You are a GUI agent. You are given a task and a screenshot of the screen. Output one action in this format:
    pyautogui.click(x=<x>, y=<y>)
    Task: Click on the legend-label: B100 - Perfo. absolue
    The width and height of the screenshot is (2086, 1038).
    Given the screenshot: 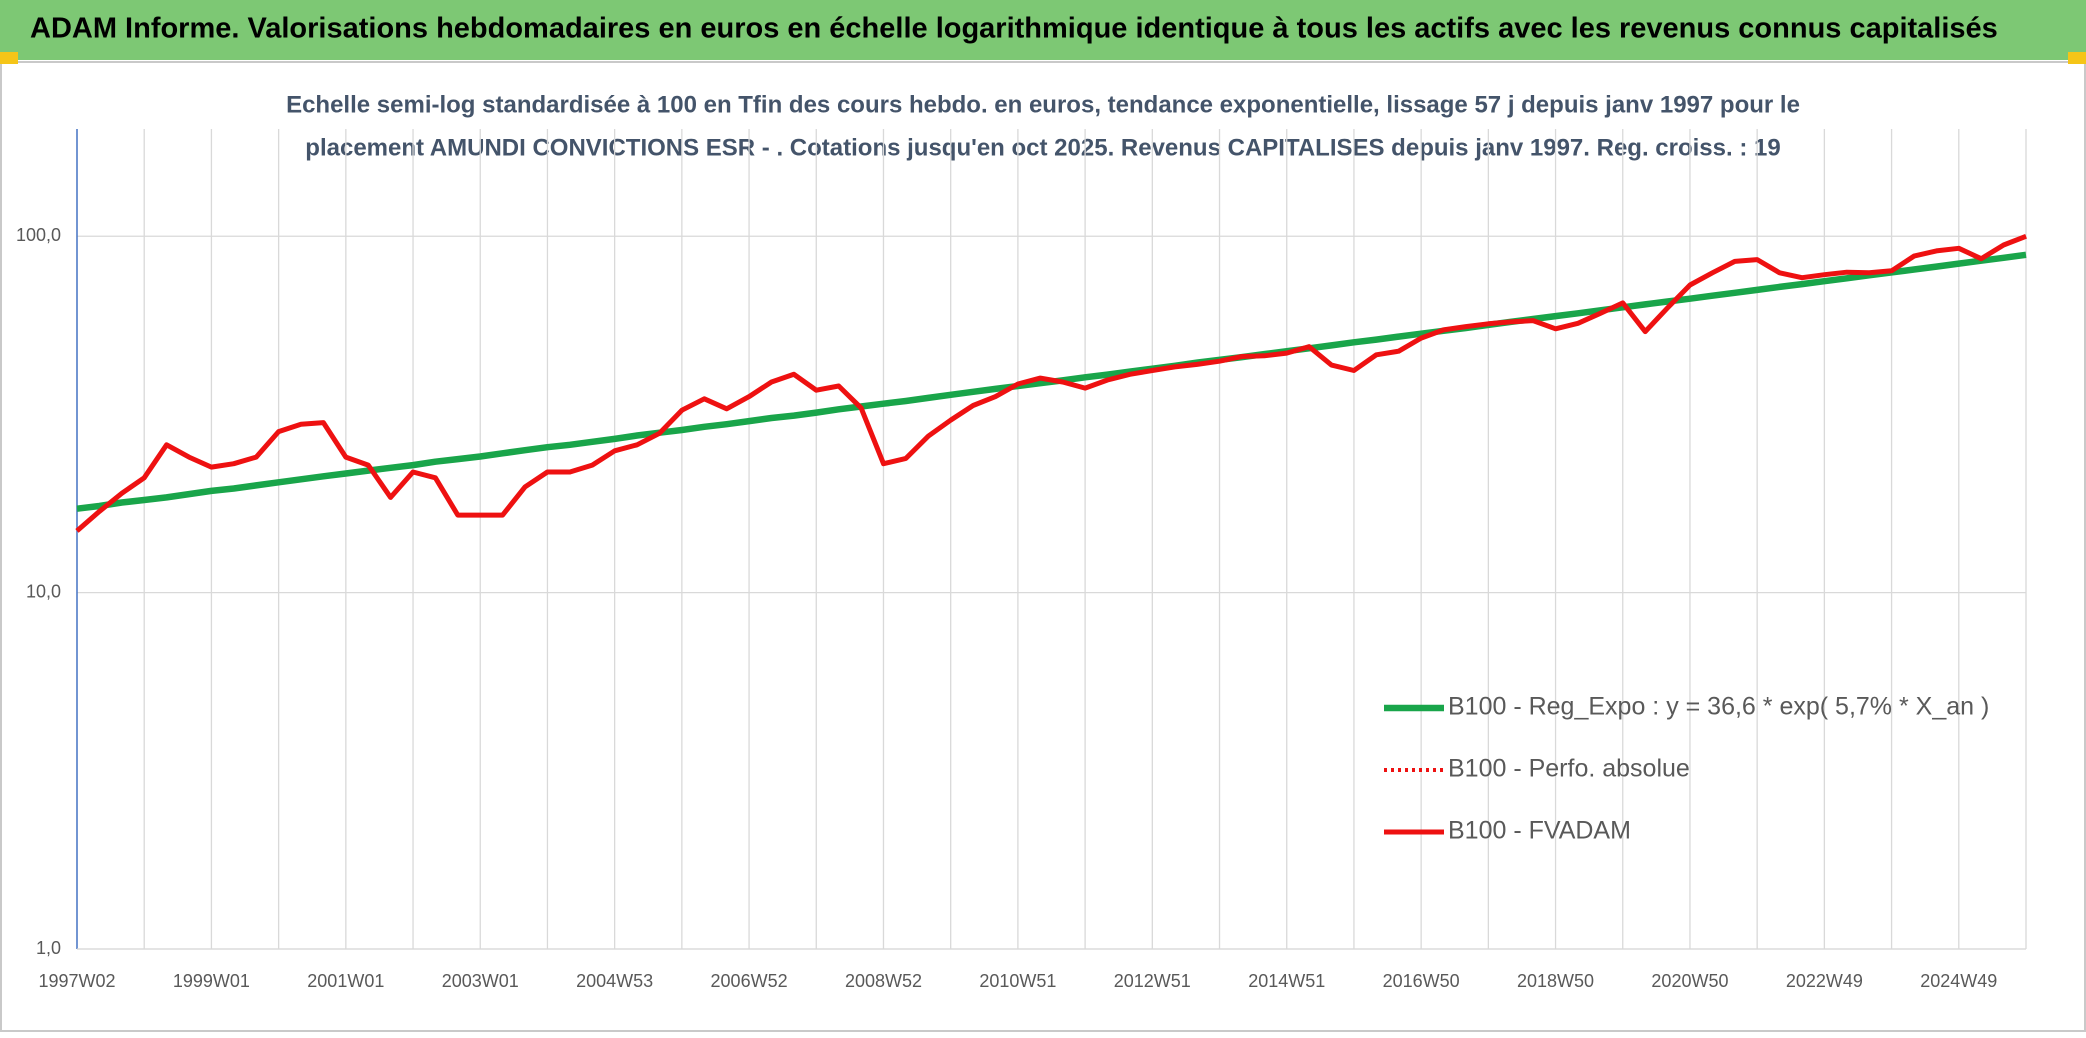 What is the action you would take?
    pyautogui.click(x=1569, y=769)
    